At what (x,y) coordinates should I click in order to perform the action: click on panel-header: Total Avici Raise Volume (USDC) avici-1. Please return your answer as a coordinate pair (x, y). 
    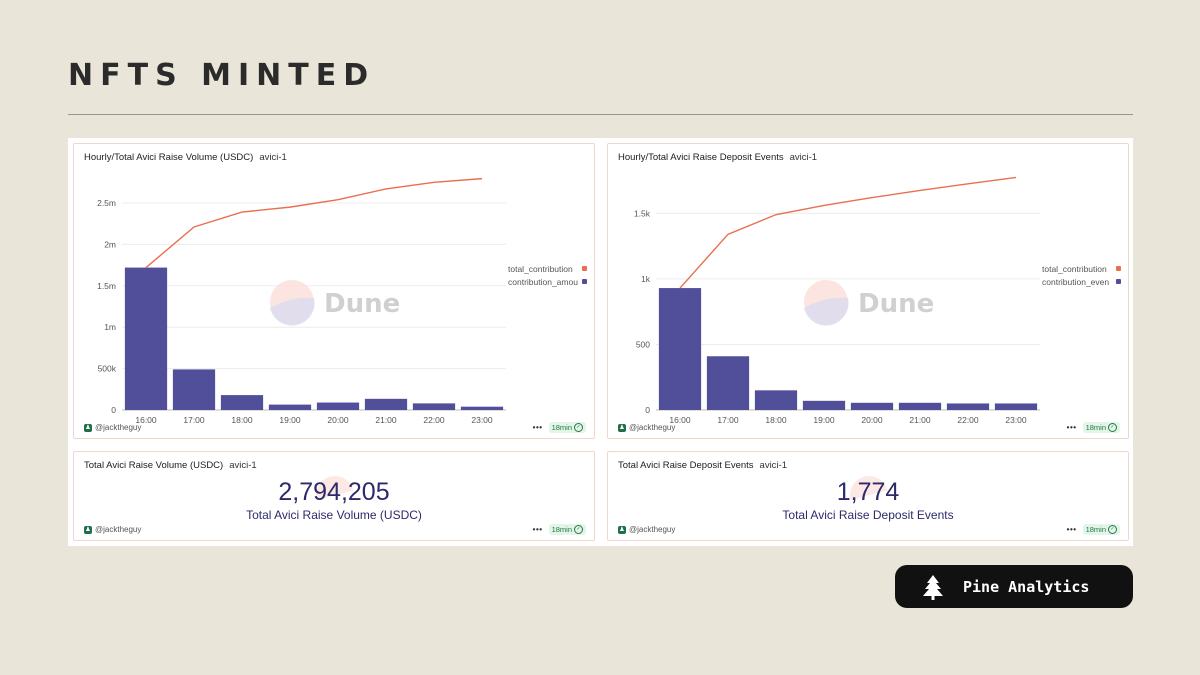
    Looking at the image, I should click on (170, 465).